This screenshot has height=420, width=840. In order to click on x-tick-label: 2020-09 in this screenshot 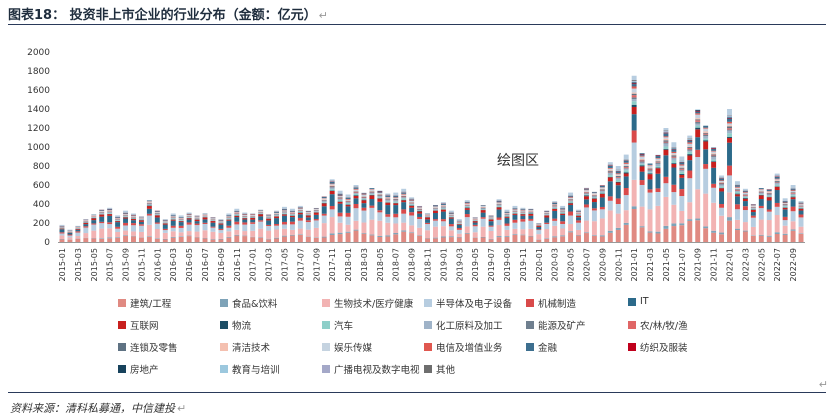, I will do `click(602, 264)`.